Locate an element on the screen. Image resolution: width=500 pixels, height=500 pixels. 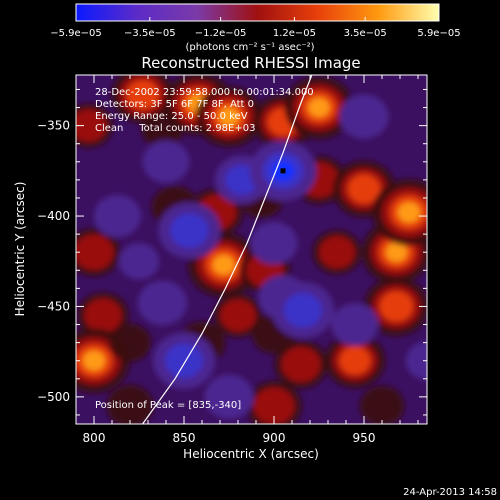
annotation-detectors: Detectors: 3F 5F 6F 7F 8F, Att 0 is located at coordinates (174, 104).